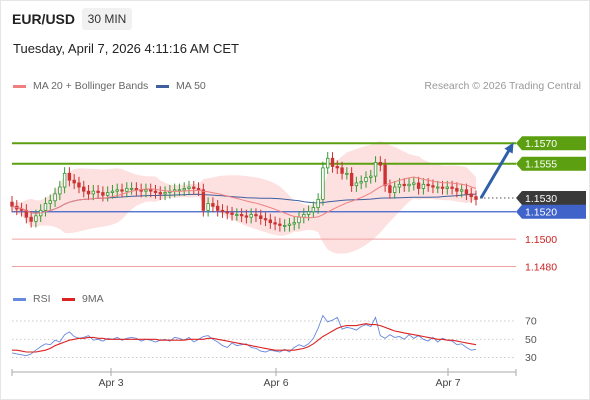 This screenshot has height=400, width=590. I want to click on forecast-arrow-head, so click(509, 148).